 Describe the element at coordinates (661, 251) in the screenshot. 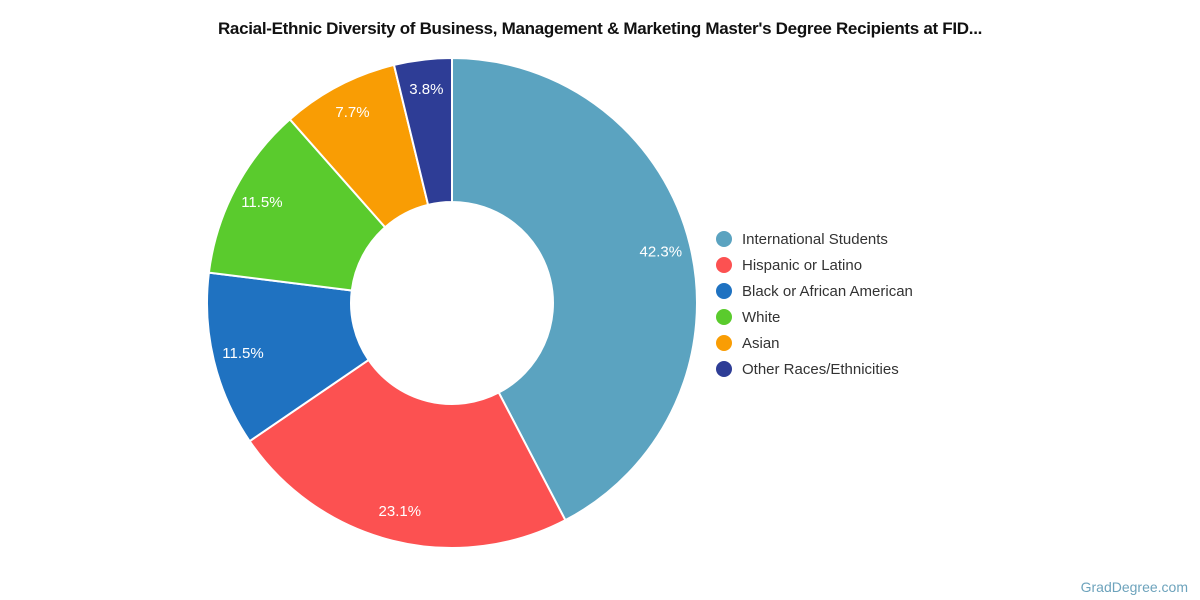

I see `slice-value-label: 42.3%` at that location.